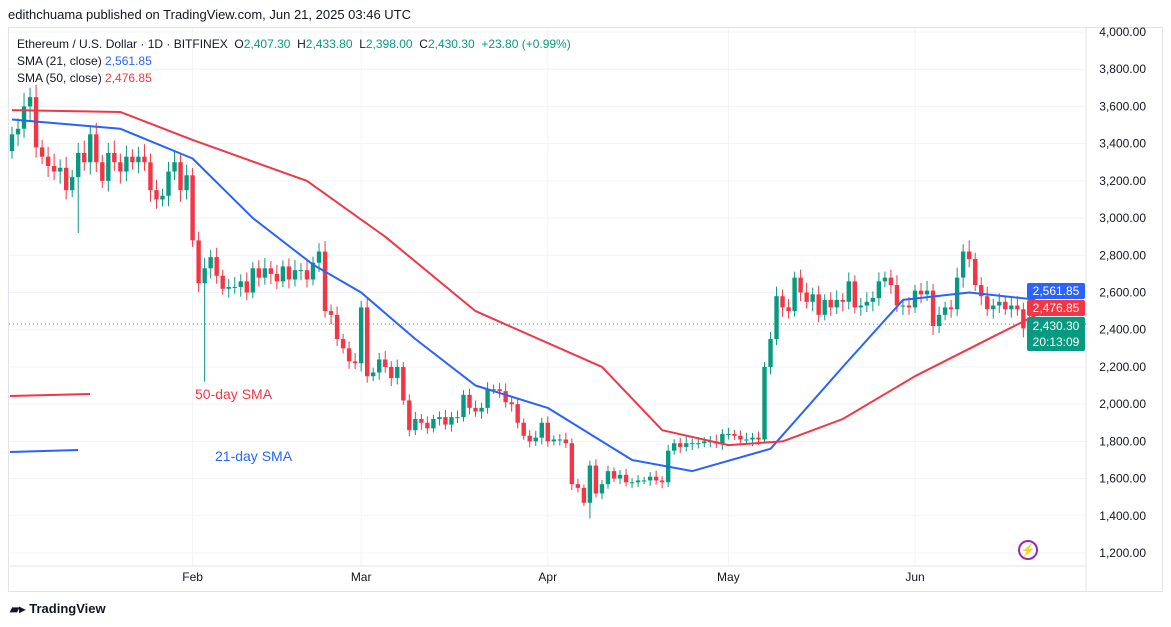 This screenshot has width=1171, height=627. Describe the element at coordinates (294, 61) in the screenshot. I see `sma21-legend: SMA (21, close) 2,561.85` at that location.